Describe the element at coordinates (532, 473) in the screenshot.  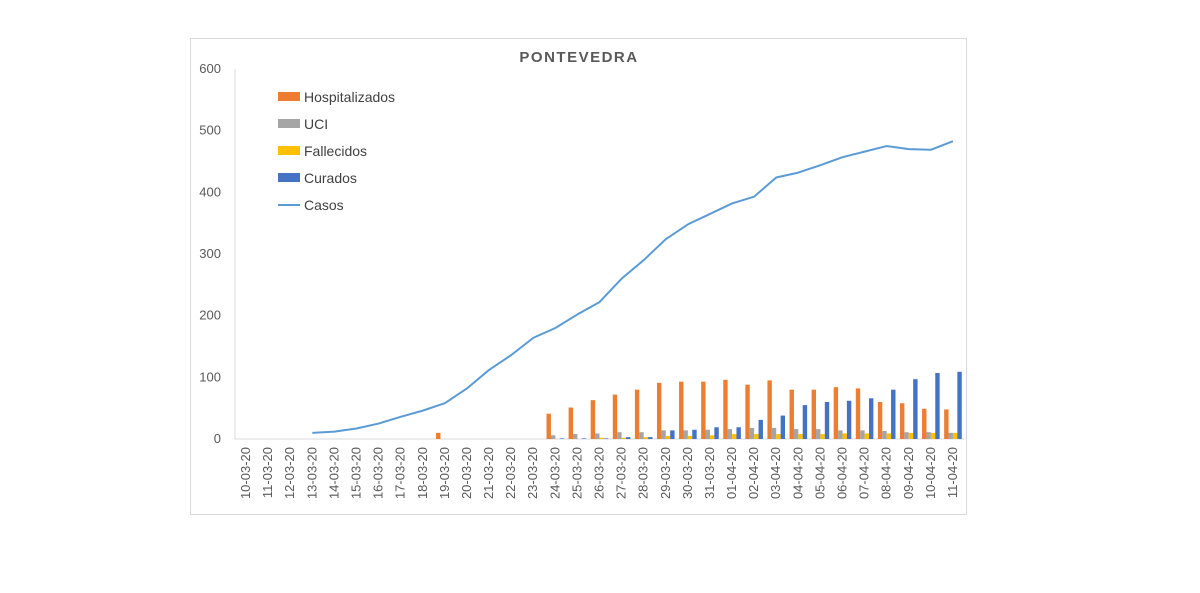
I see `x-tick-label: 23-03-20` at that location.